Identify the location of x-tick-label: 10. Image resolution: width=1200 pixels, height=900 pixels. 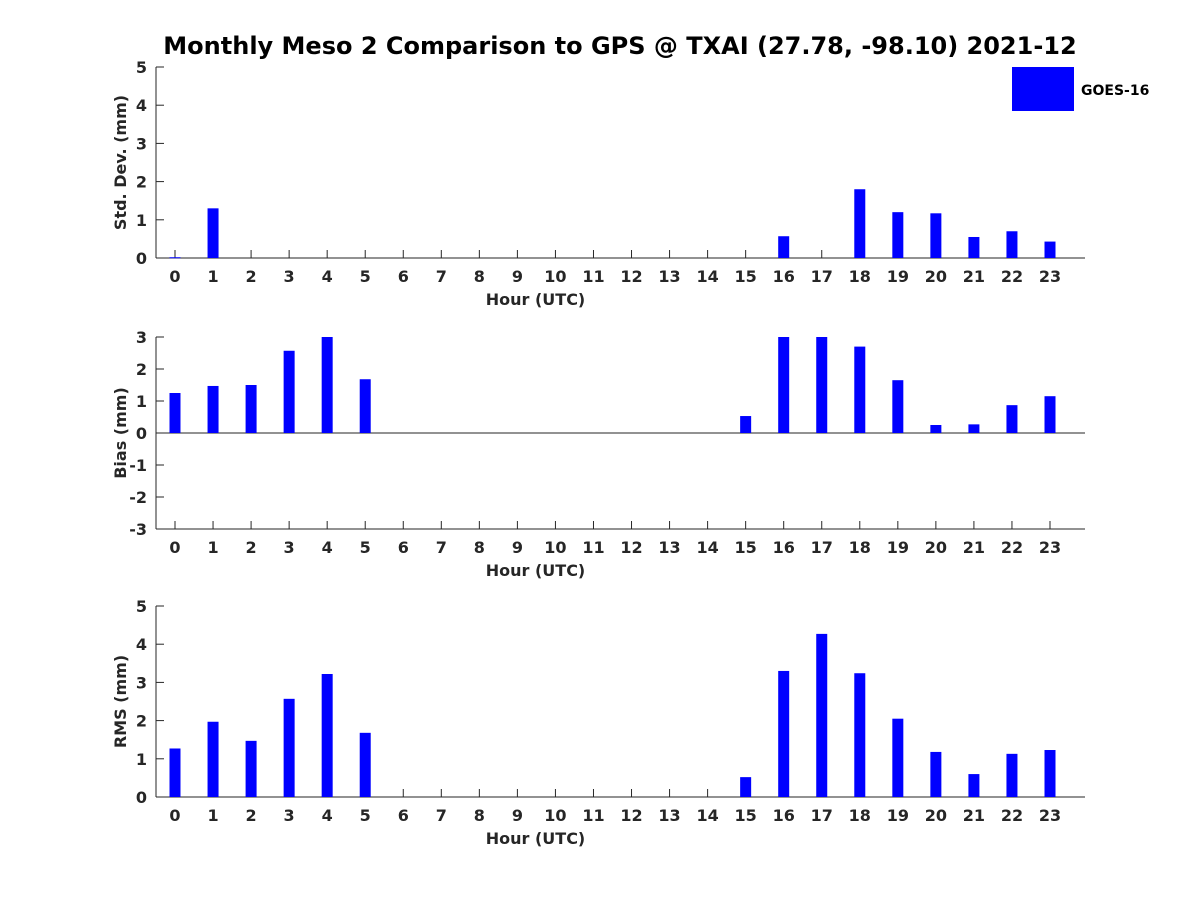
(555, 815).